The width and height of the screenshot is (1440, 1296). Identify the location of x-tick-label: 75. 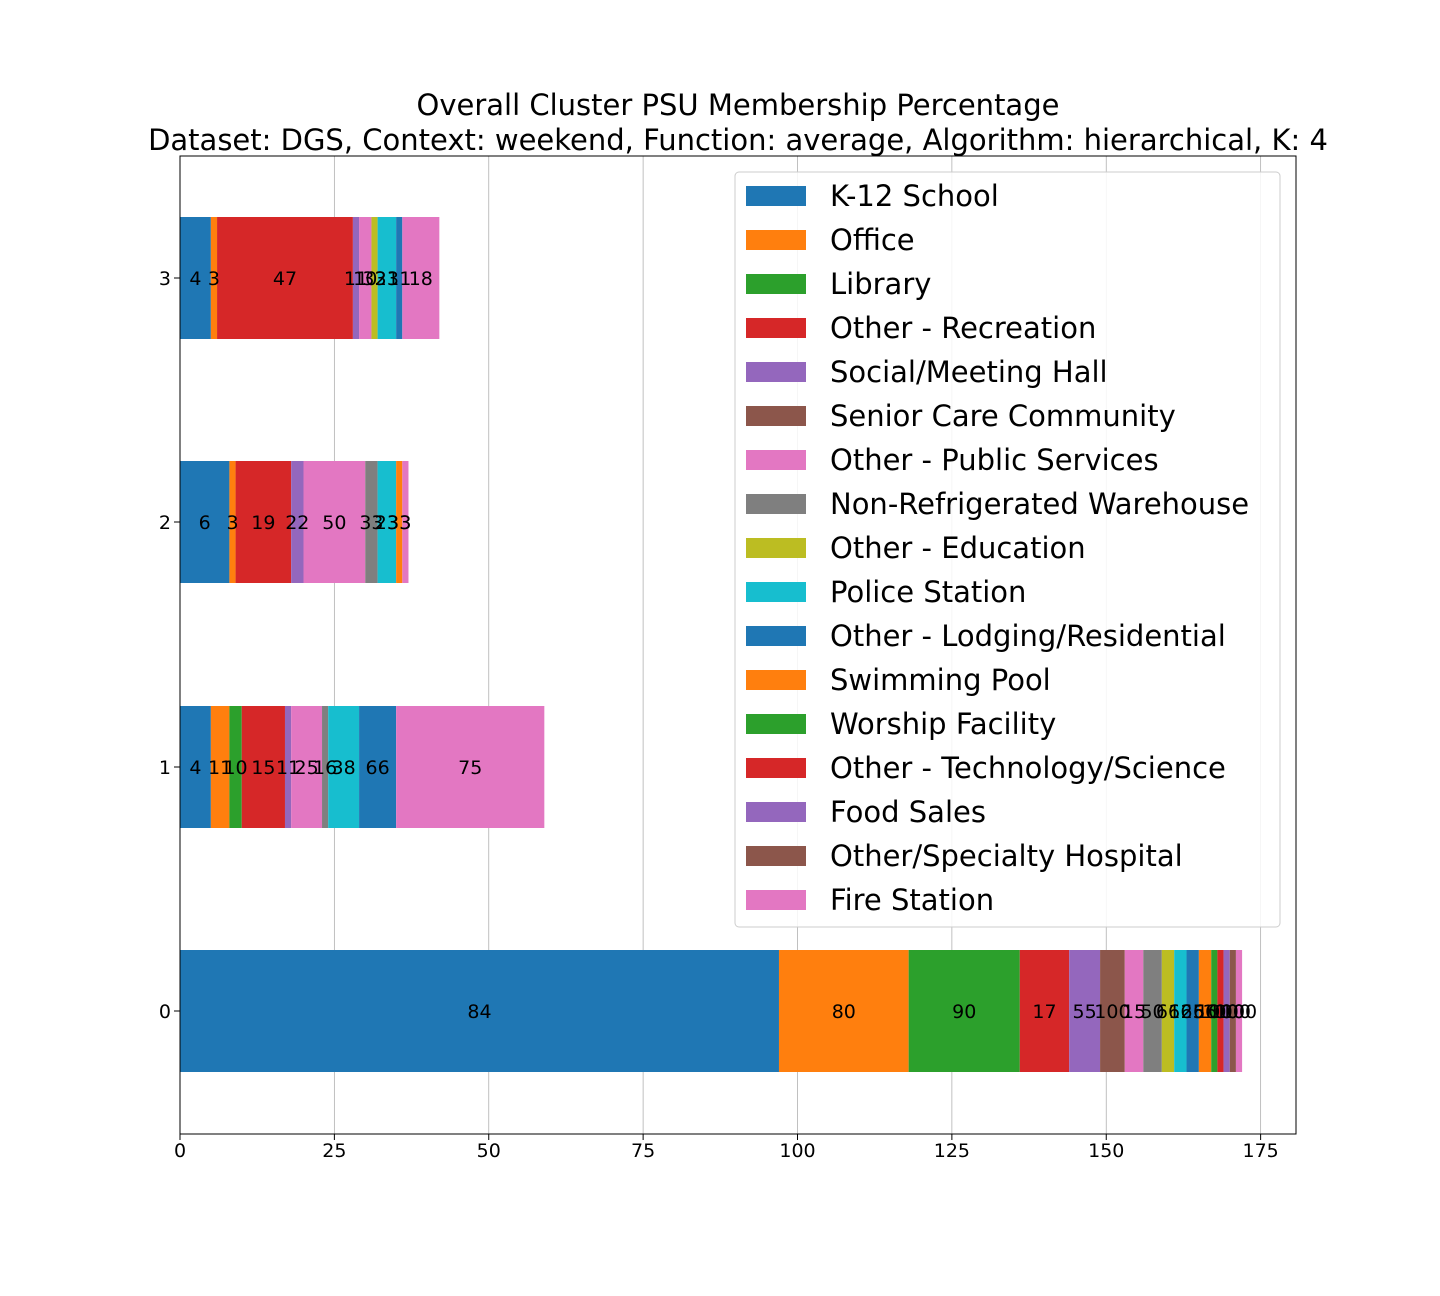
(643, 1151).